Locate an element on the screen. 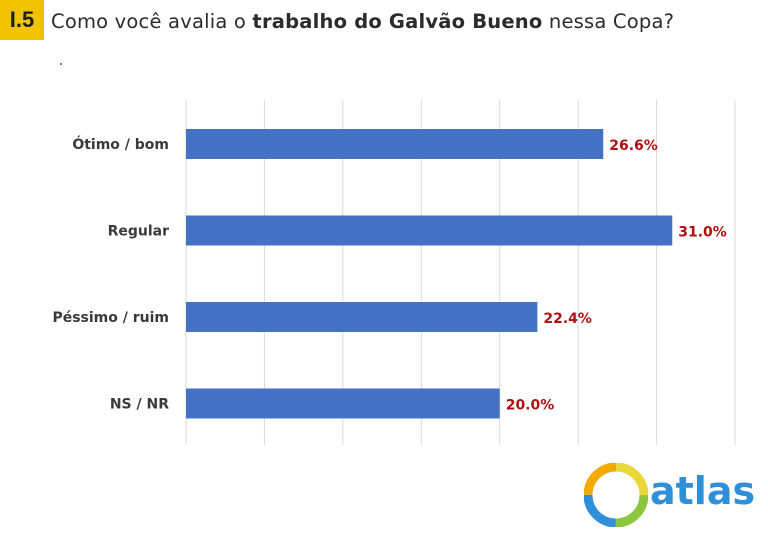  atlas-logo-text: atlas is located at coordinates (703, 491).